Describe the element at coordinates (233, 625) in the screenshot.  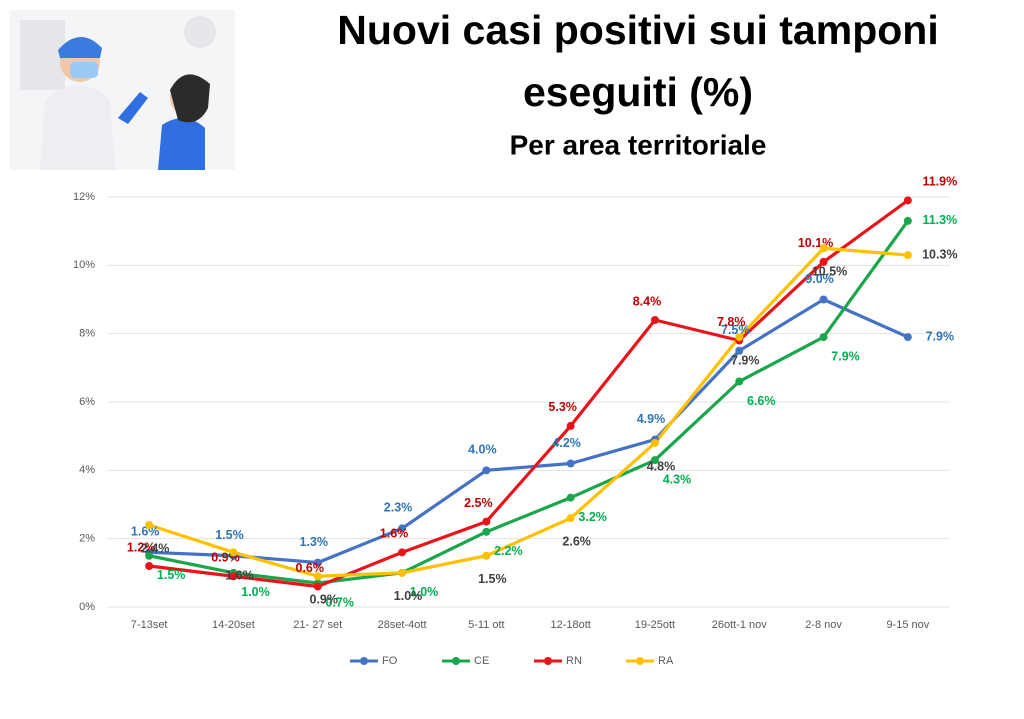
I see `x-tick-label: 14-20set` at that location.